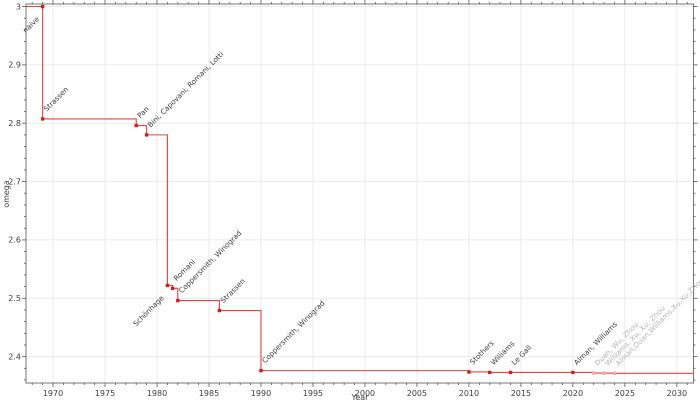 This screenshot has width=700, height=402. Describe the element at coordinates (293, 332) in the screenshot. I see `point-label: Coppersmith, Winograd` at that location.